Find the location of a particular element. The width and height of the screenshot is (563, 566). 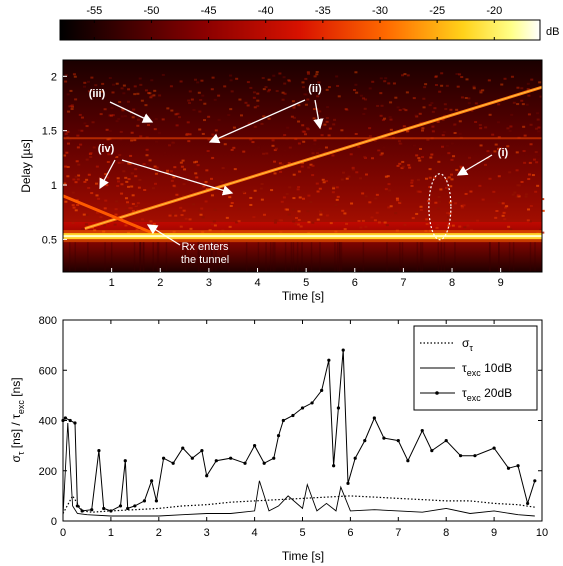

line-ylabel-mid: [ns] / is located at coordinates (16, 435).